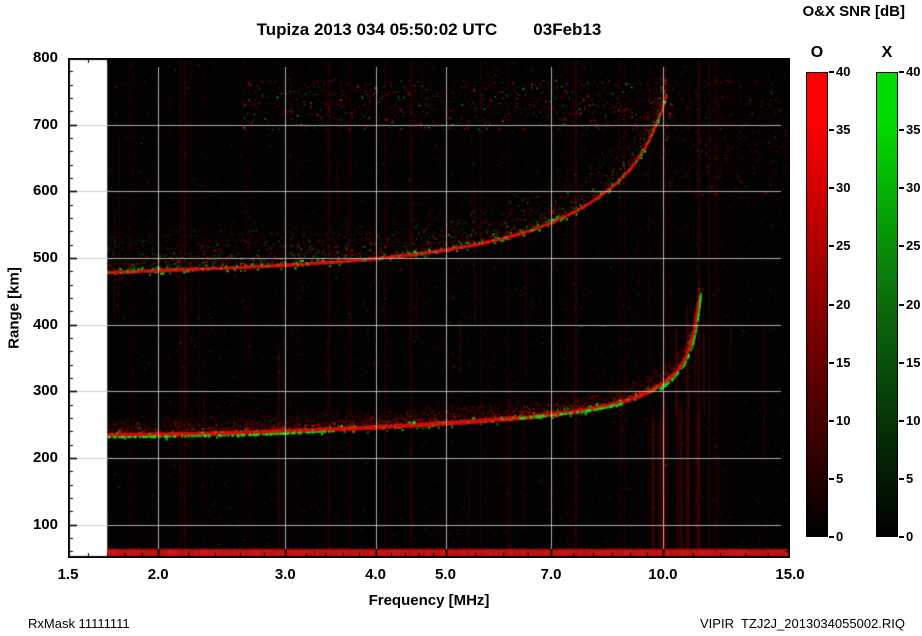 The height and width of the screenshot is (636, 922). Describe the element at coordinates (68, 574) in the screenshot. I see `x-tick-label: 1.5` at that location.